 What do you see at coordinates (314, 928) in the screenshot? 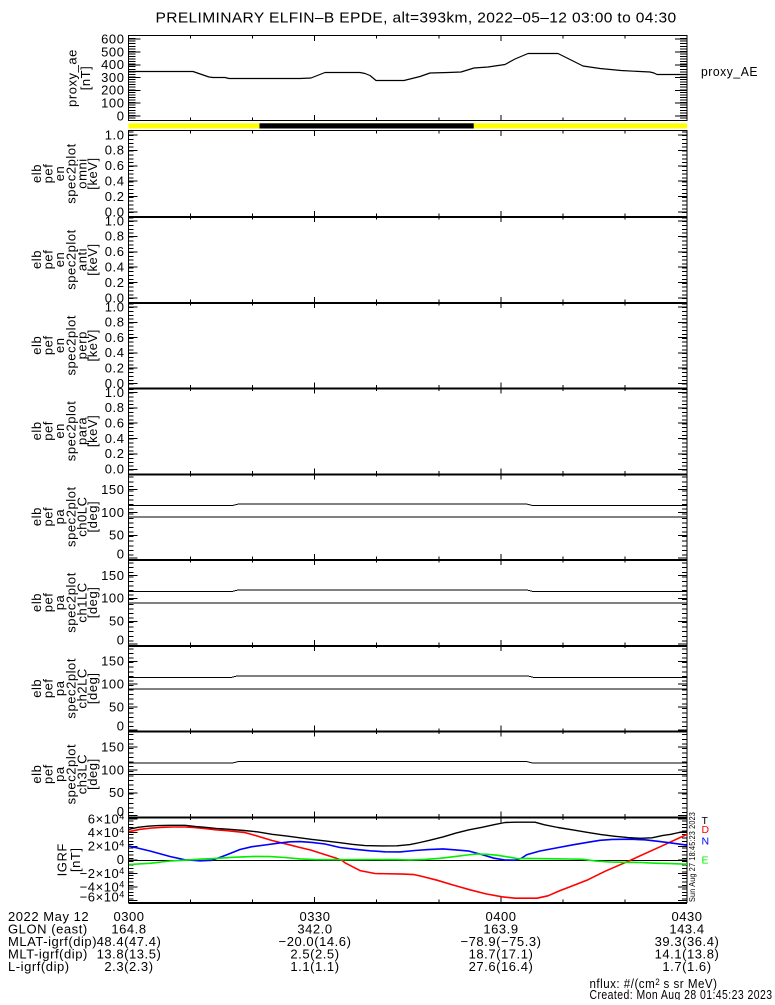
I see `svg-text: 342.0` at bounding box center [314, 928].